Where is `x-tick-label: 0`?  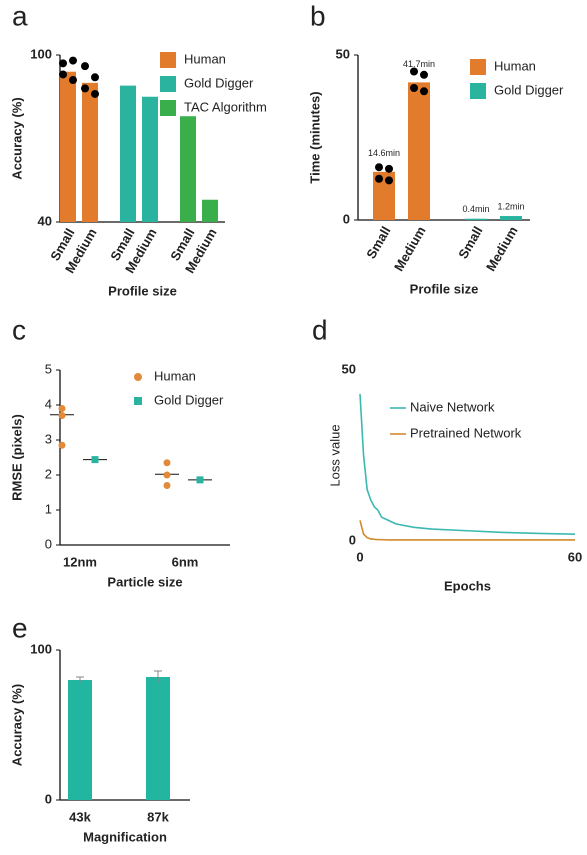 x-tick-label: 0 is located at coordinates (359, 556).